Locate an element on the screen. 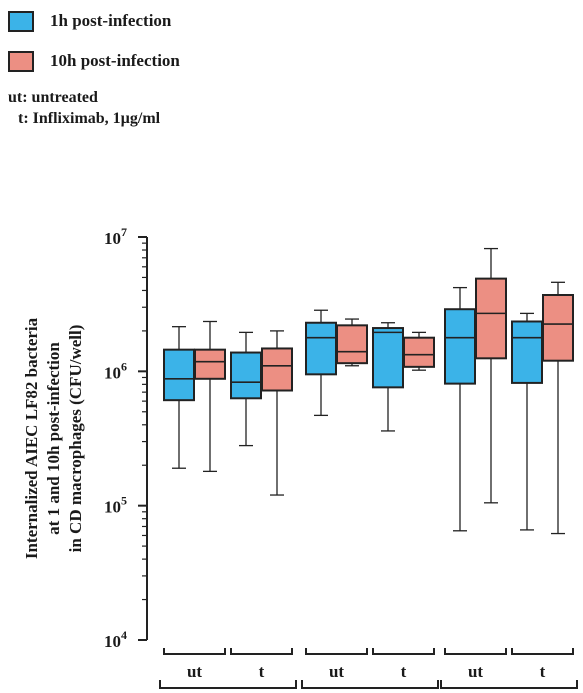 The image size is (583, 693). y-tick-label: 10⁷ is located at coordinates (115, 236).